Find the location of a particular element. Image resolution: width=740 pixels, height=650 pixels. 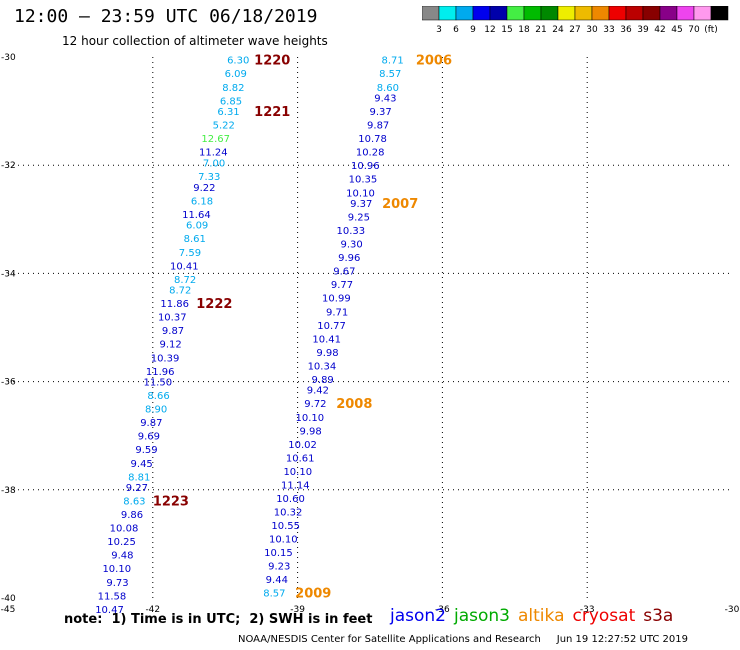

wave-height-label: 5.22 is located at coordinates (224, 126).